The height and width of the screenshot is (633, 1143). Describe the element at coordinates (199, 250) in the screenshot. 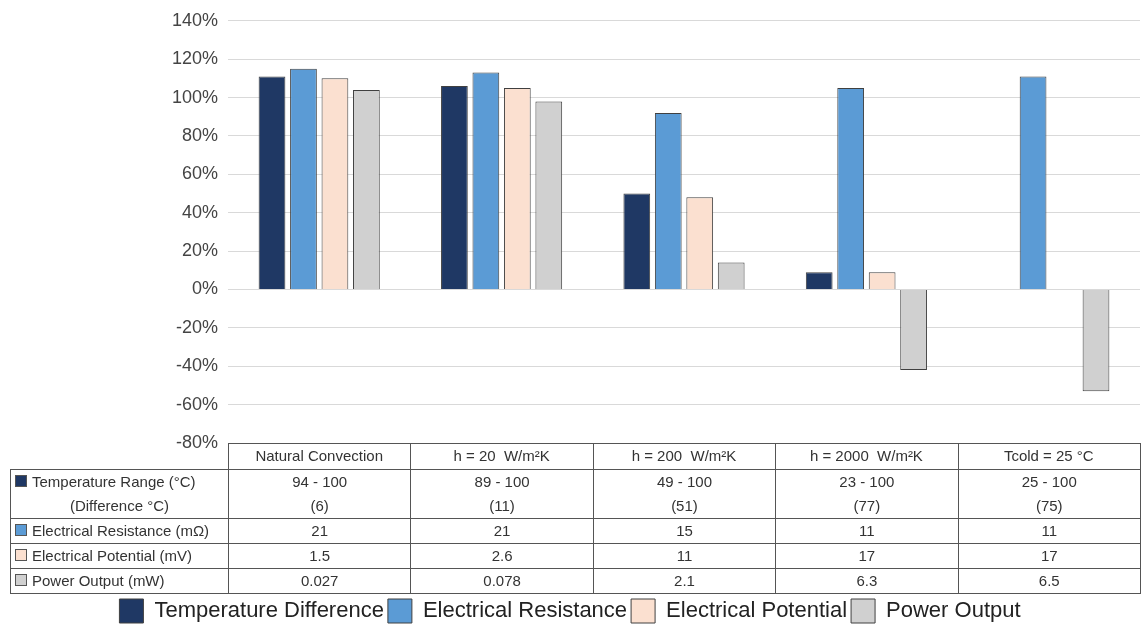

I see `y-tick-label: 20%` at that location.